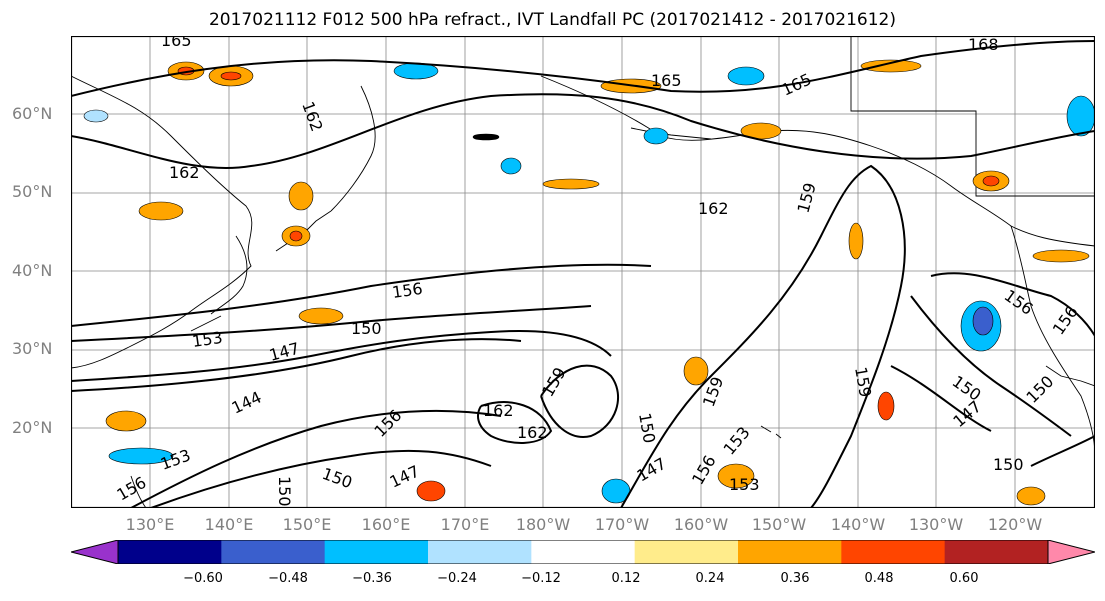 Image resolution: width=1105 pixels, height=601 pixels. I want to click on lon-label-160w: 160°W, so click(701, 524).